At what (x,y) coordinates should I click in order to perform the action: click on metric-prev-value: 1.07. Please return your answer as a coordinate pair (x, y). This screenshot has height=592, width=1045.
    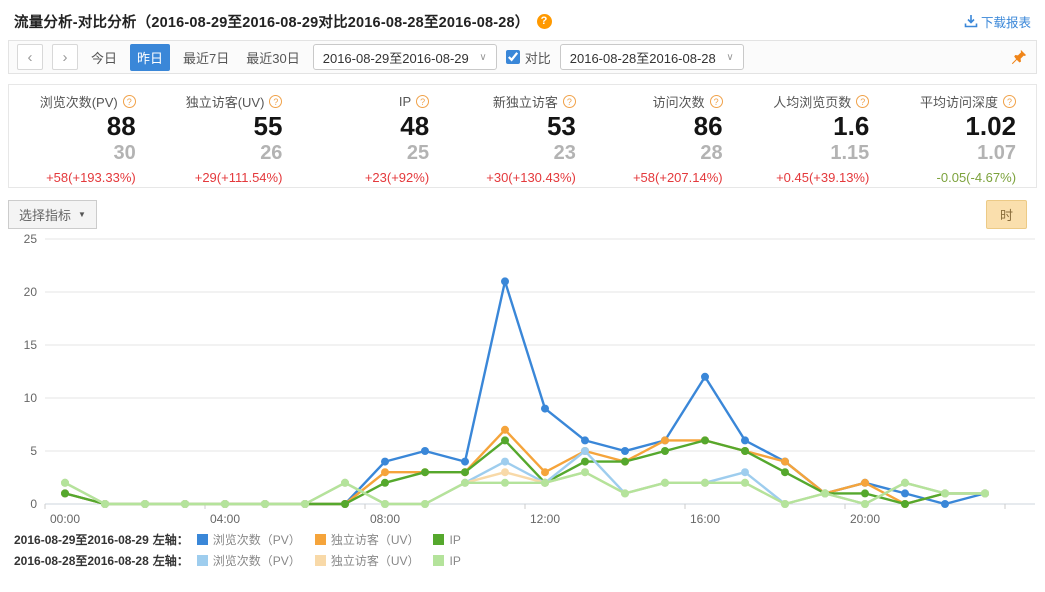
    Looking at the image, I should click on (997, 153).